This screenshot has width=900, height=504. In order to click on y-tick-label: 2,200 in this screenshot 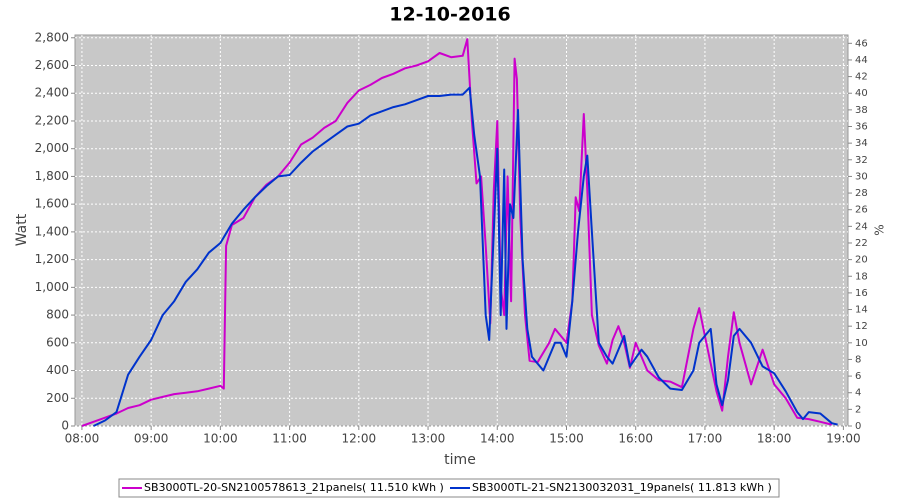, I will do `click(52, 120)`.